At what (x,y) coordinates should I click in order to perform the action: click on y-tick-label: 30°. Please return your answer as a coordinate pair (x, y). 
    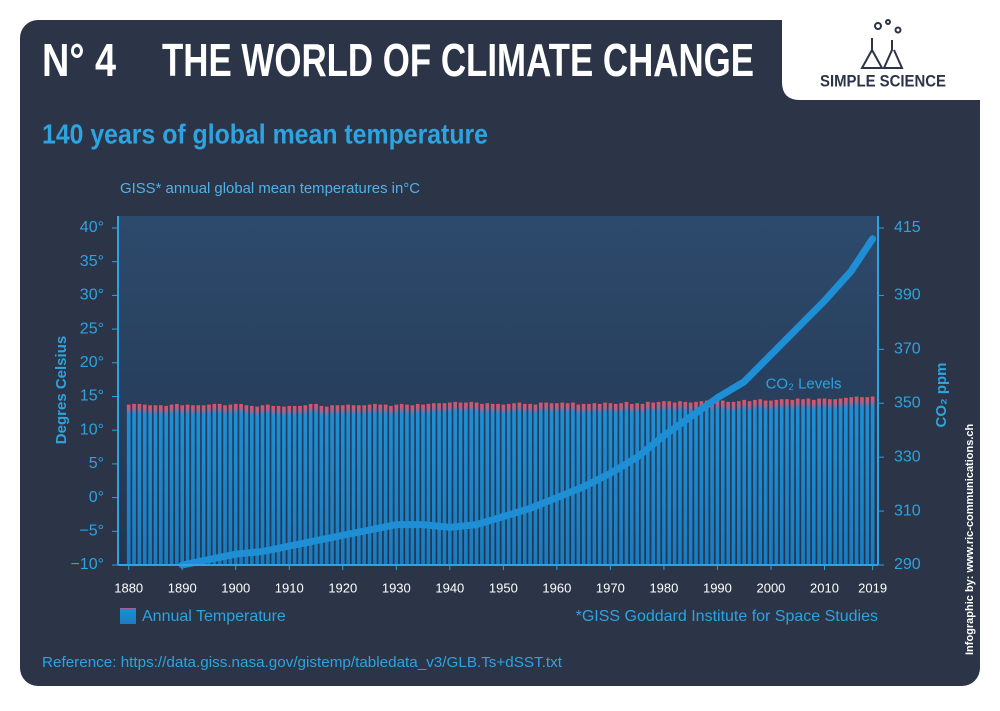
    Looking at the image, I should click on (92, 295).